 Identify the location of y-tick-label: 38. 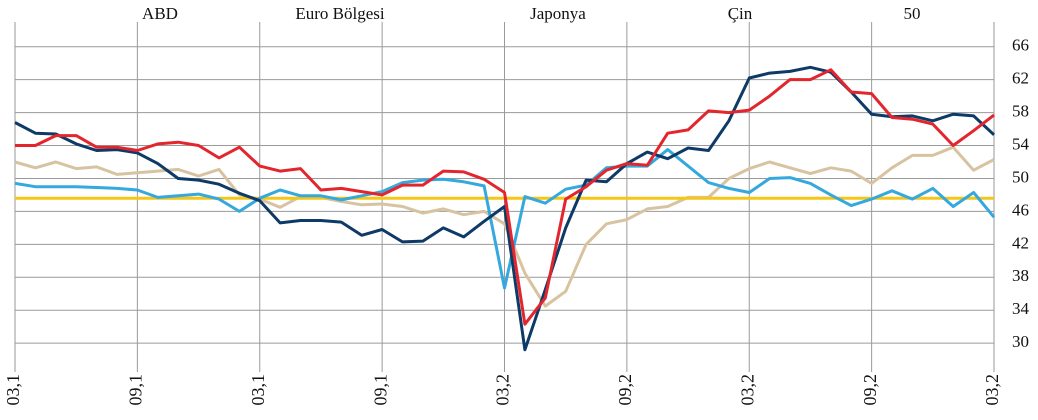
(1020, 275).